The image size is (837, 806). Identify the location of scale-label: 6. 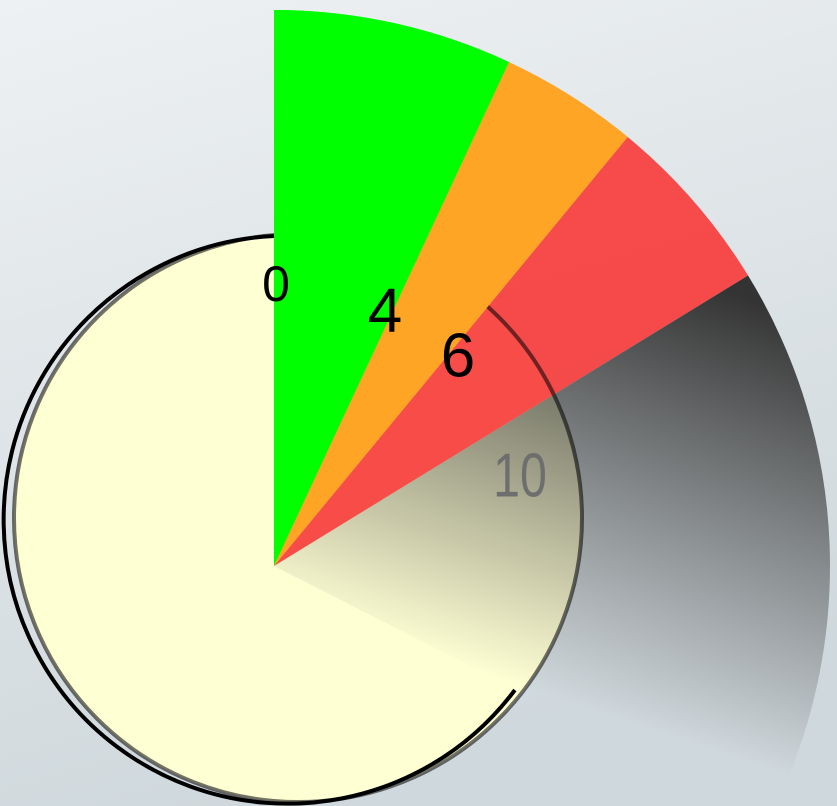
(458, 355).